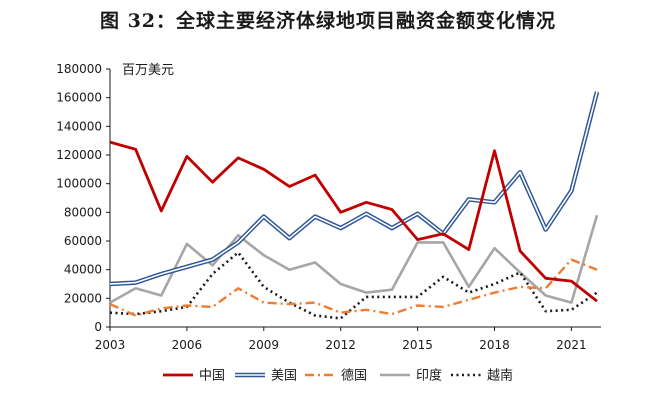 This screenshot has width=656, height=401. What do you see at coordinates (148, 70) in the screenshot?
I see `unit-label: 百万美元` at bounding box center [148, 70].